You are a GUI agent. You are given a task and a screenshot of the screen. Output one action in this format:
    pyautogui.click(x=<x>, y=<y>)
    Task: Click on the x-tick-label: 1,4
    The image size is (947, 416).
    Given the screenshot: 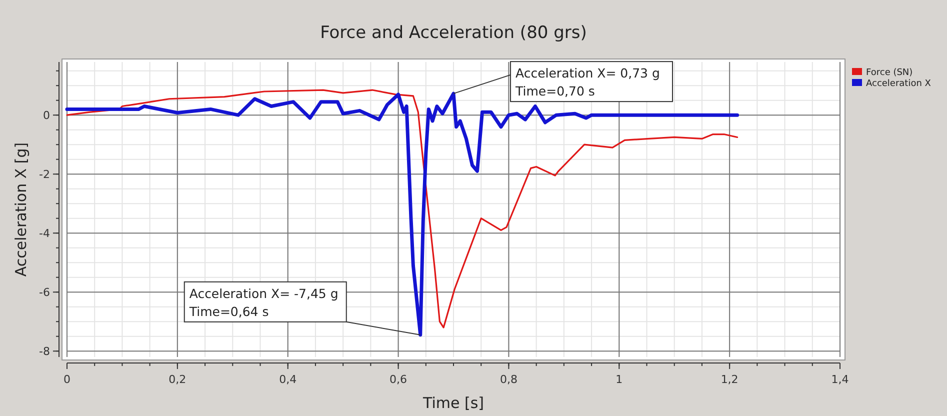 What is the action you would take?
    pyautogui.click(x=840, y=379)
    